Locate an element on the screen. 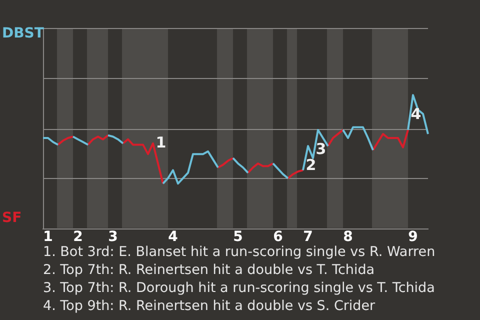  x-tick-label: 6 is located at coordinates (278, 237).